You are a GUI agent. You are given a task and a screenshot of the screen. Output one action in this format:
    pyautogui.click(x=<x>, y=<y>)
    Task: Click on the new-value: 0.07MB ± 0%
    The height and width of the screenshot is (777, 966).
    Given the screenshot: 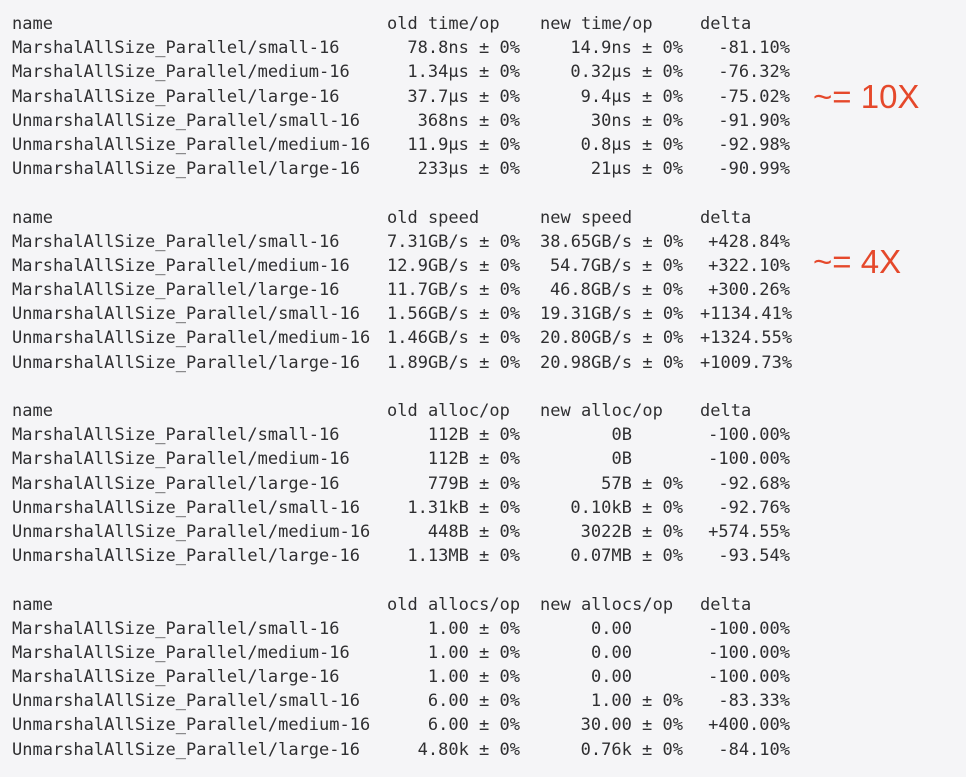 What is the action you would take?
    pyautogui.click(x=626, y=556)
    